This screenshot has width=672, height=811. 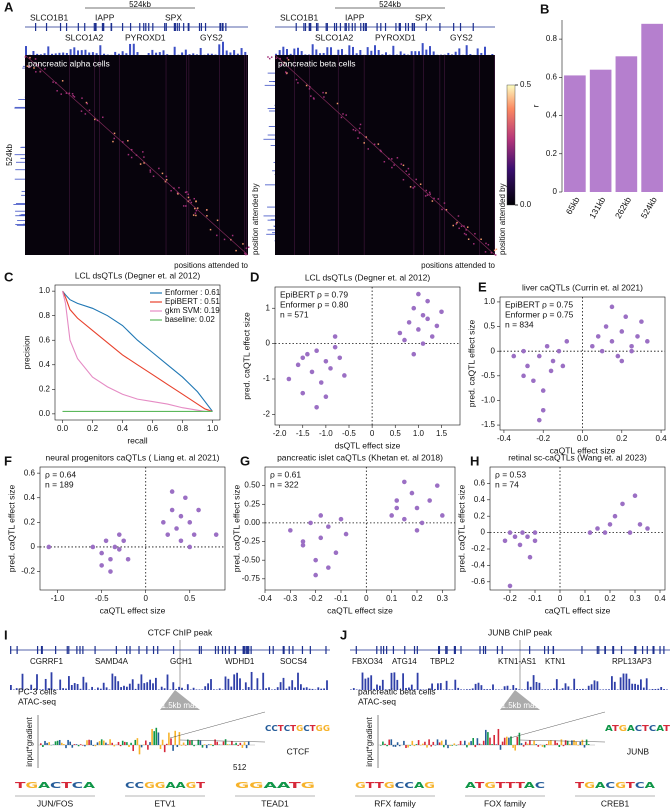 What do you see at coordinates (600, 130) in the screenshot?
I see `bar` at bounding box center [600, 130].